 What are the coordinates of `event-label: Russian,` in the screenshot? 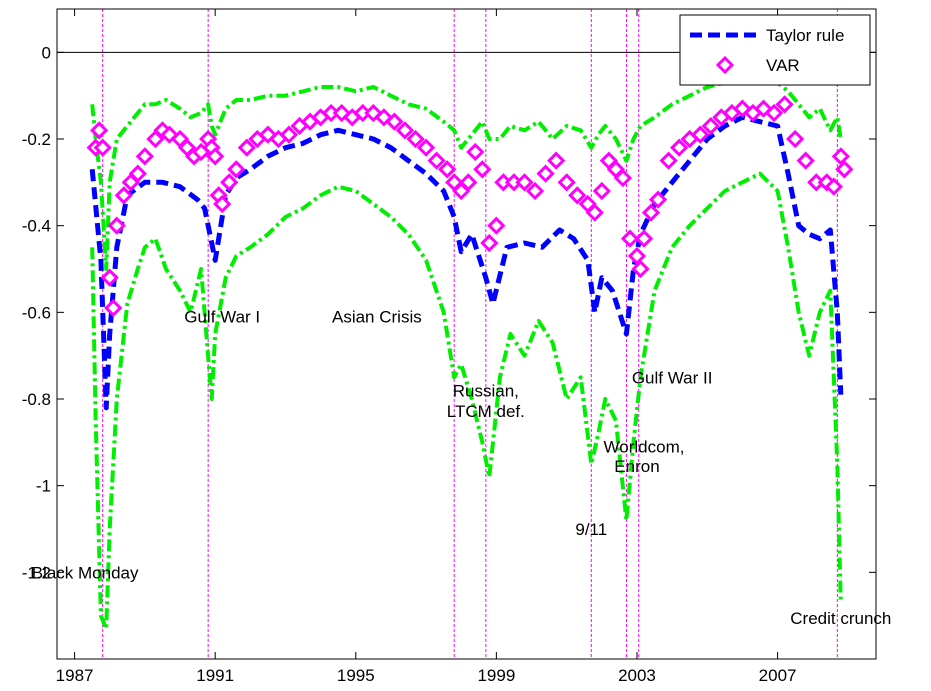 It's located at (486, 390).